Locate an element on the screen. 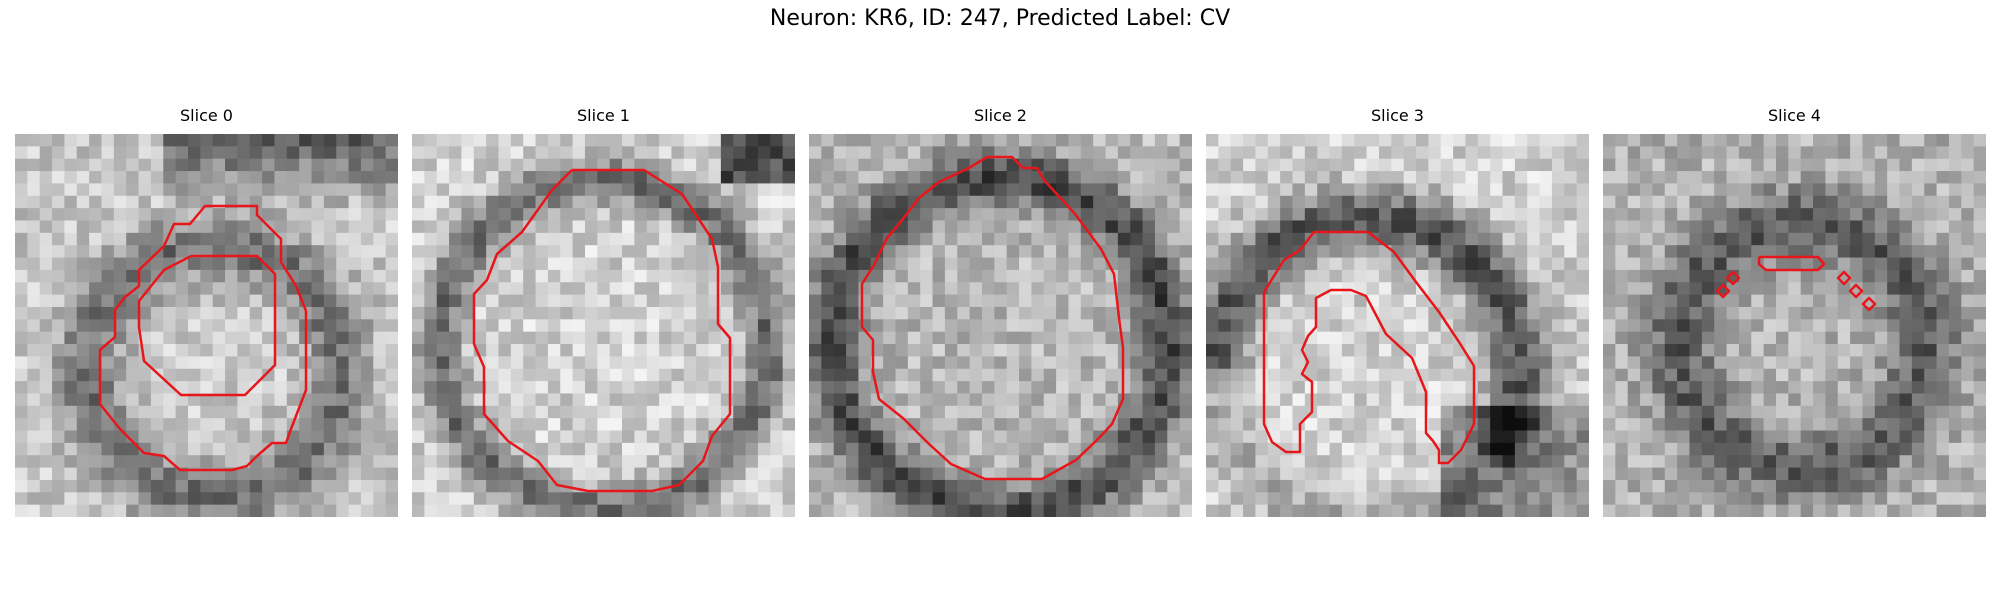 Image resolution: width=2000 pixels, height=600 pixels. slice-3-arc-contour is located at coordinates (1369, 347).